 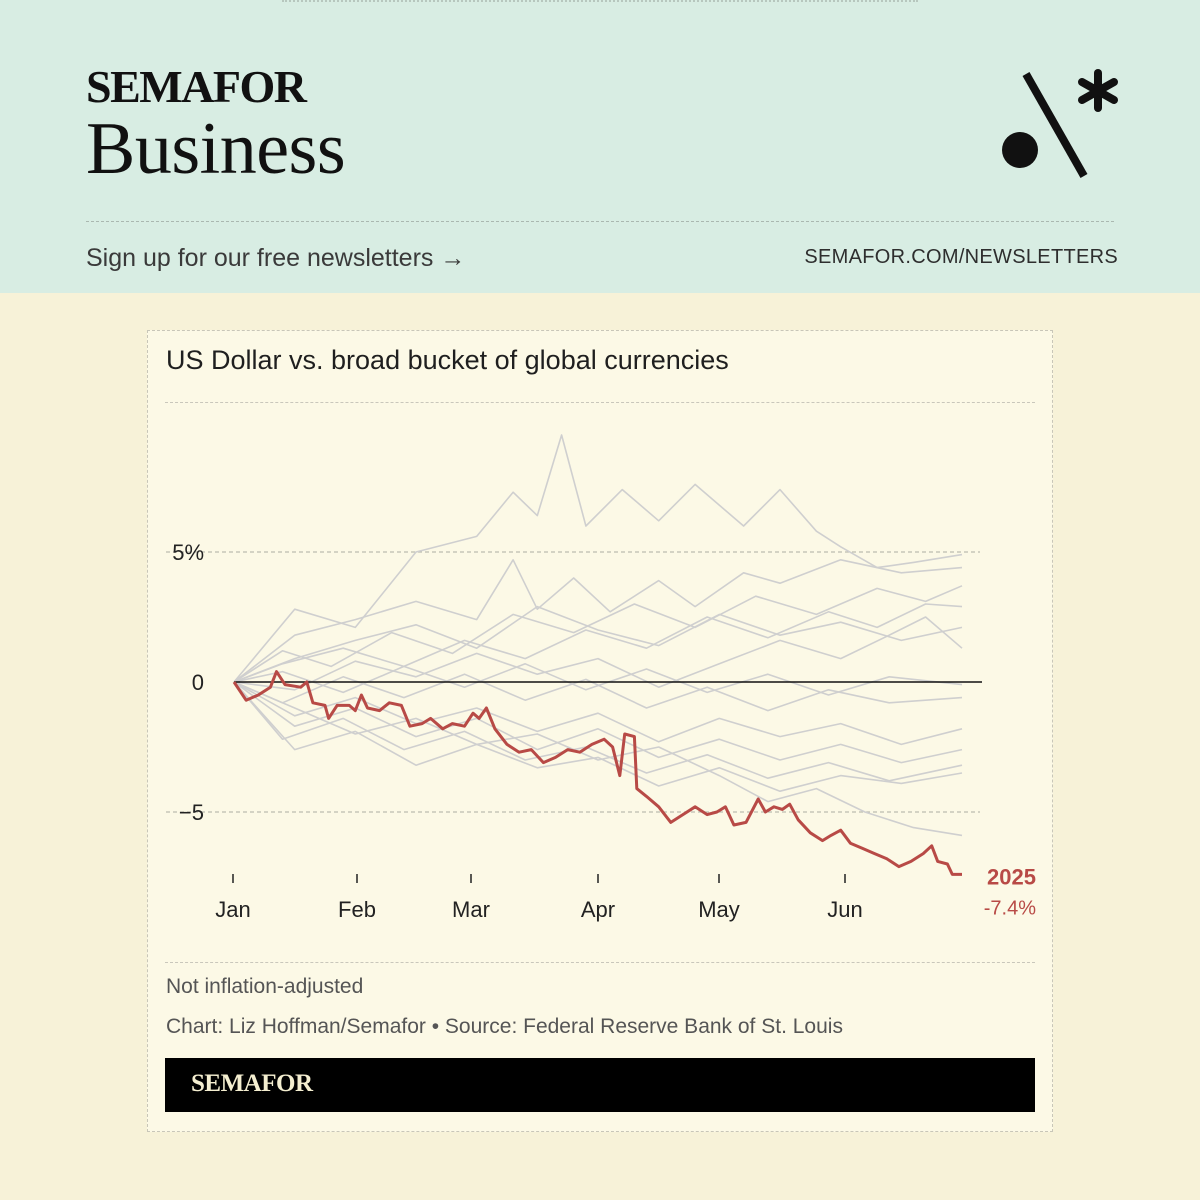 What do you see at coordinates (357, 909) in the screenshot?
I see `x-tick-label: Feb` at bounding box center [357, 909].